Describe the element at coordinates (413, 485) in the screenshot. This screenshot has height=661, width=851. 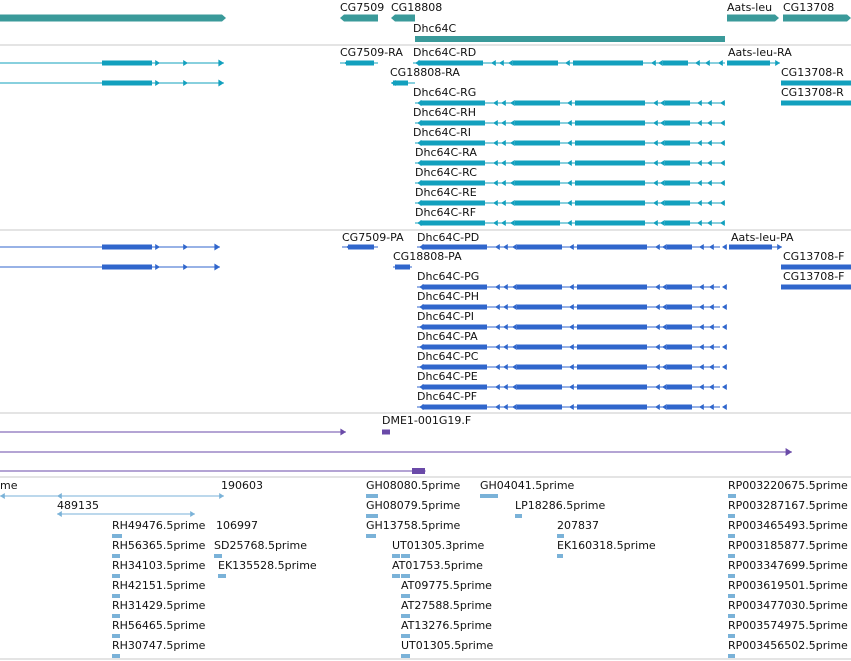
I see `est-label: GH08080.5prime` at that location.